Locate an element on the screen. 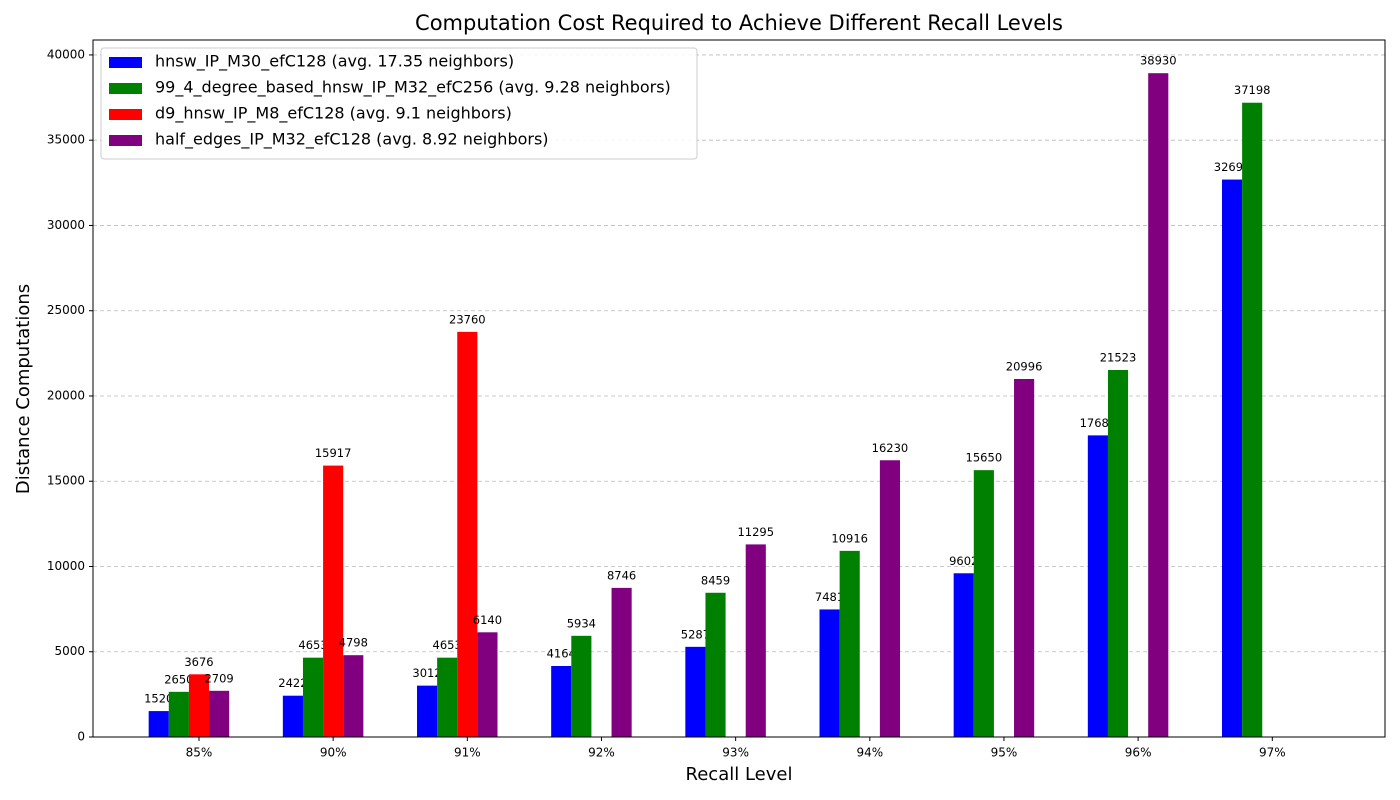  y-tick-label: 5000 is located at coordinates (69, 651).